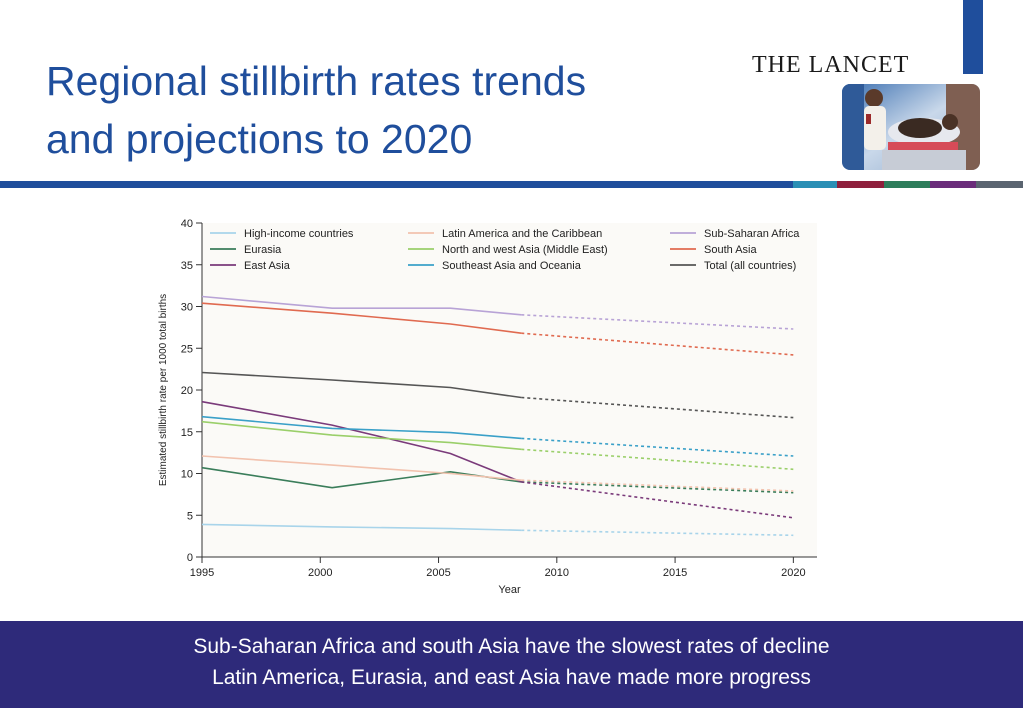  Describe the element at coordinates (187, 391) in the screenshot. I see `y-tick-label-20: 20` at that location.